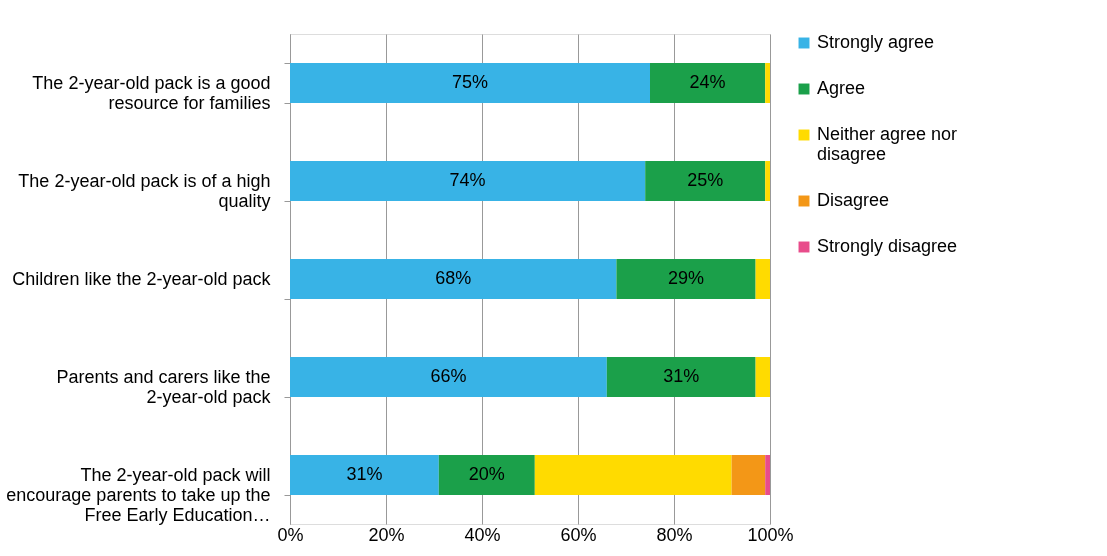 Image resolution: width=1107 pixels, height=556 pixels. I want to click on x-tick-label: 80%, so click(674, 534).